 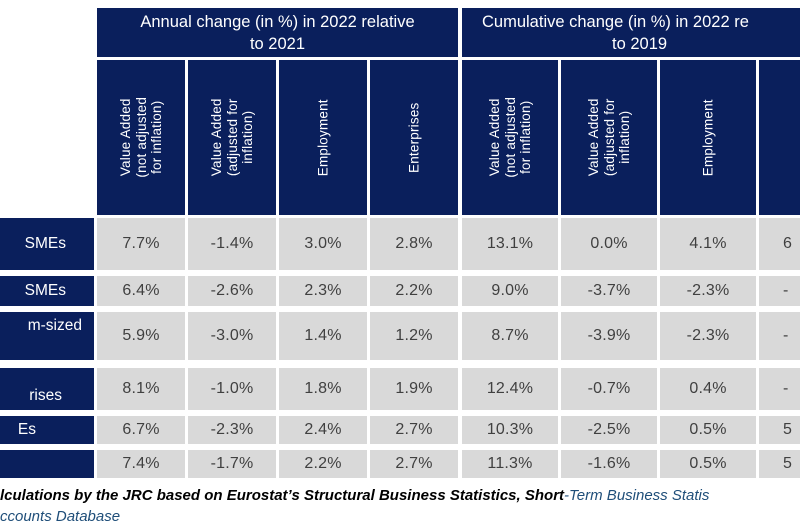 What do you see at coordinates (232, 389) in the screenshot?
I see `value-cell: -1.0%` at bounding box center [232, 389].